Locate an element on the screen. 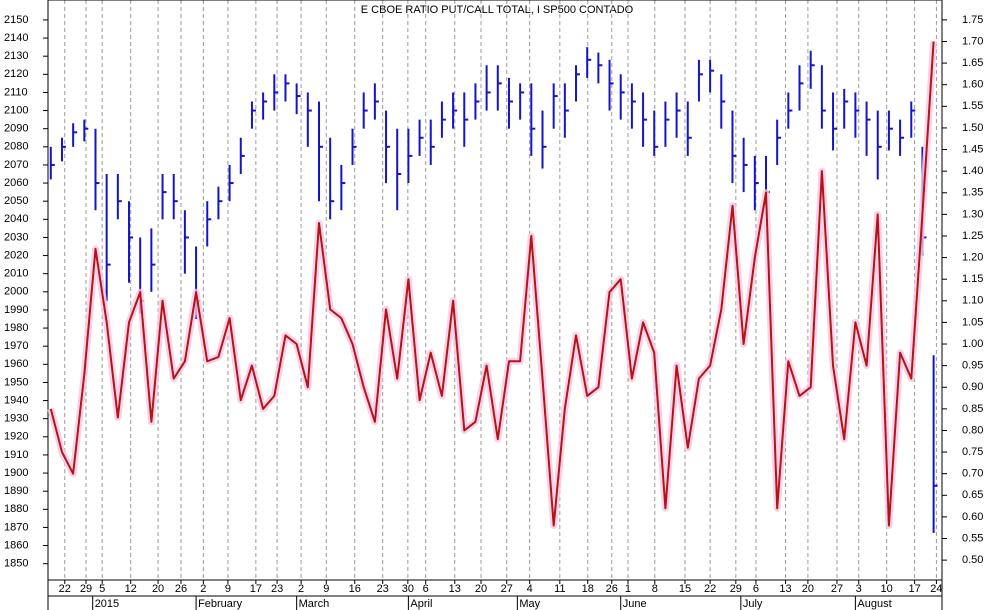 This screenshot has width=994, height=610. y-tick-label: 2010 is located at coordinates (16, 274).